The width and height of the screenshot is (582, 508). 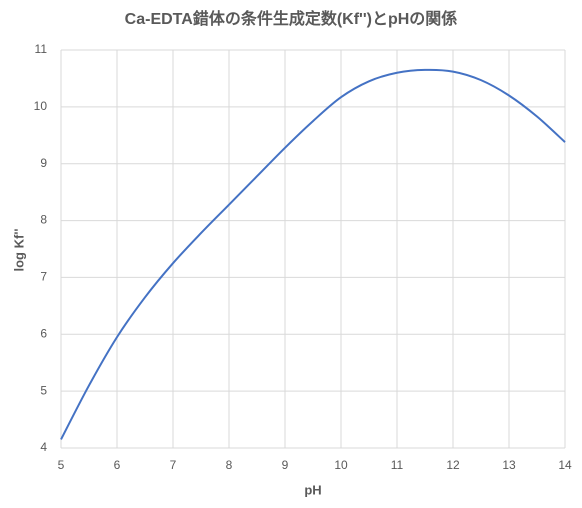 I want to click on x-tick-label: 13, so click(x=509, y=465).